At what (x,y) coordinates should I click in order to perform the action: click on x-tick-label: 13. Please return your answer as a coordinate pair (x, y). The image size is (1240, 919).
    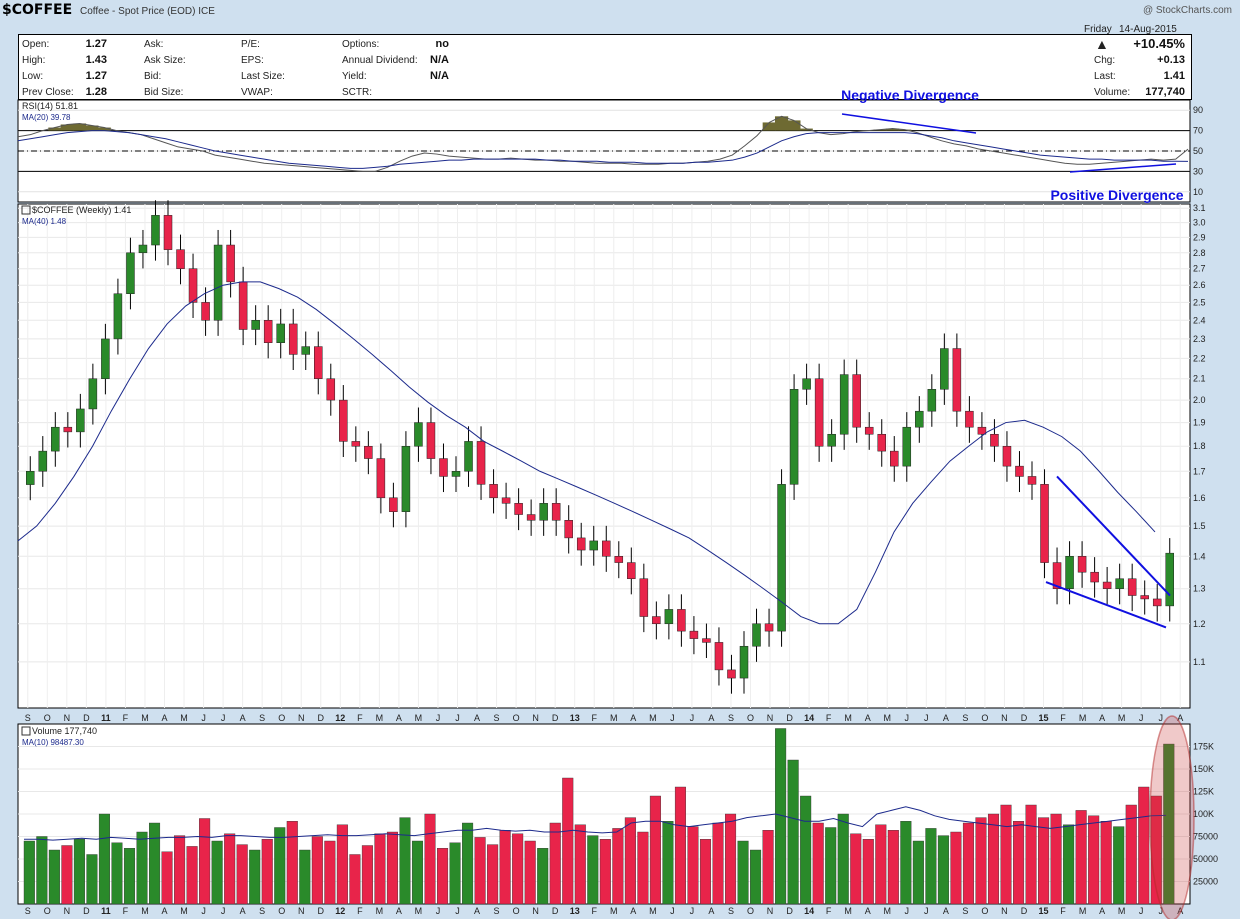
    Looking at the image, I should click on (575, 718).